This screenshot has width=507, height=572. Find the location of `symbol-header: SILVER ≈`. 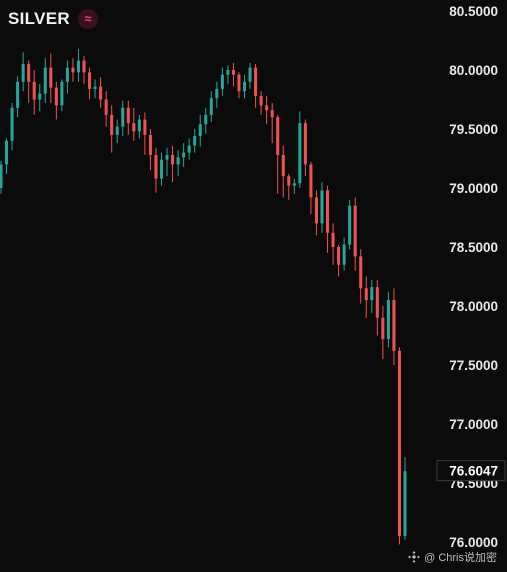

symbol-header: SILVER ≈ is located at coordinates (53, 19).